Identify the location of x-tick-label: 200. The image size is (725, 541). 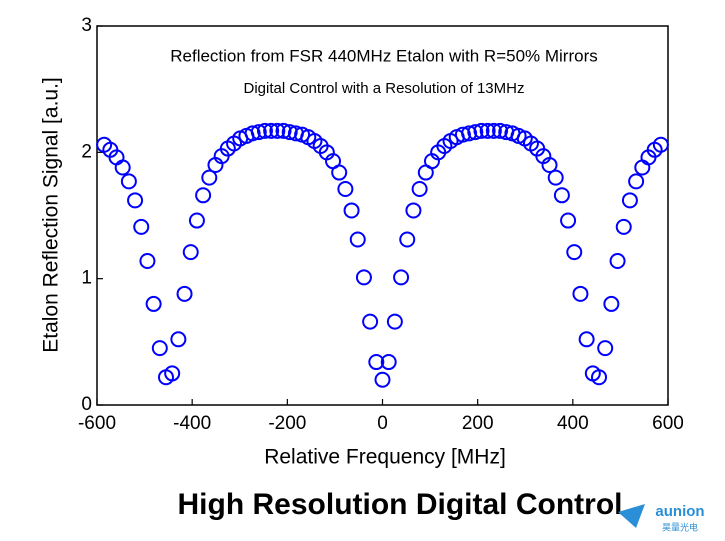
(478, 423).